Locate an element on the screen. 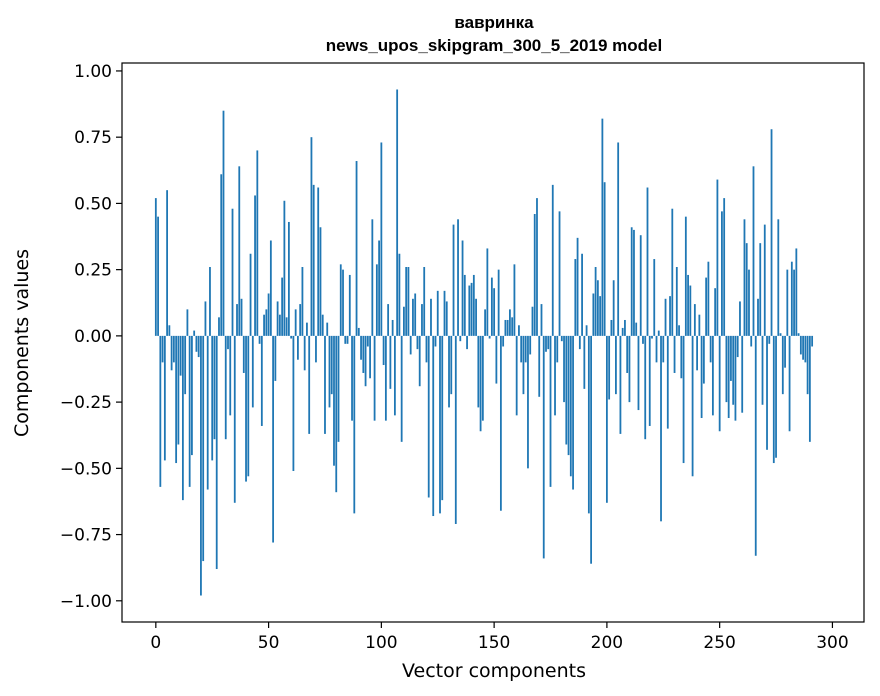 This screenshot has height=696, width=880. y-tick-label: −0.25 is located at coordinates (86, 403).